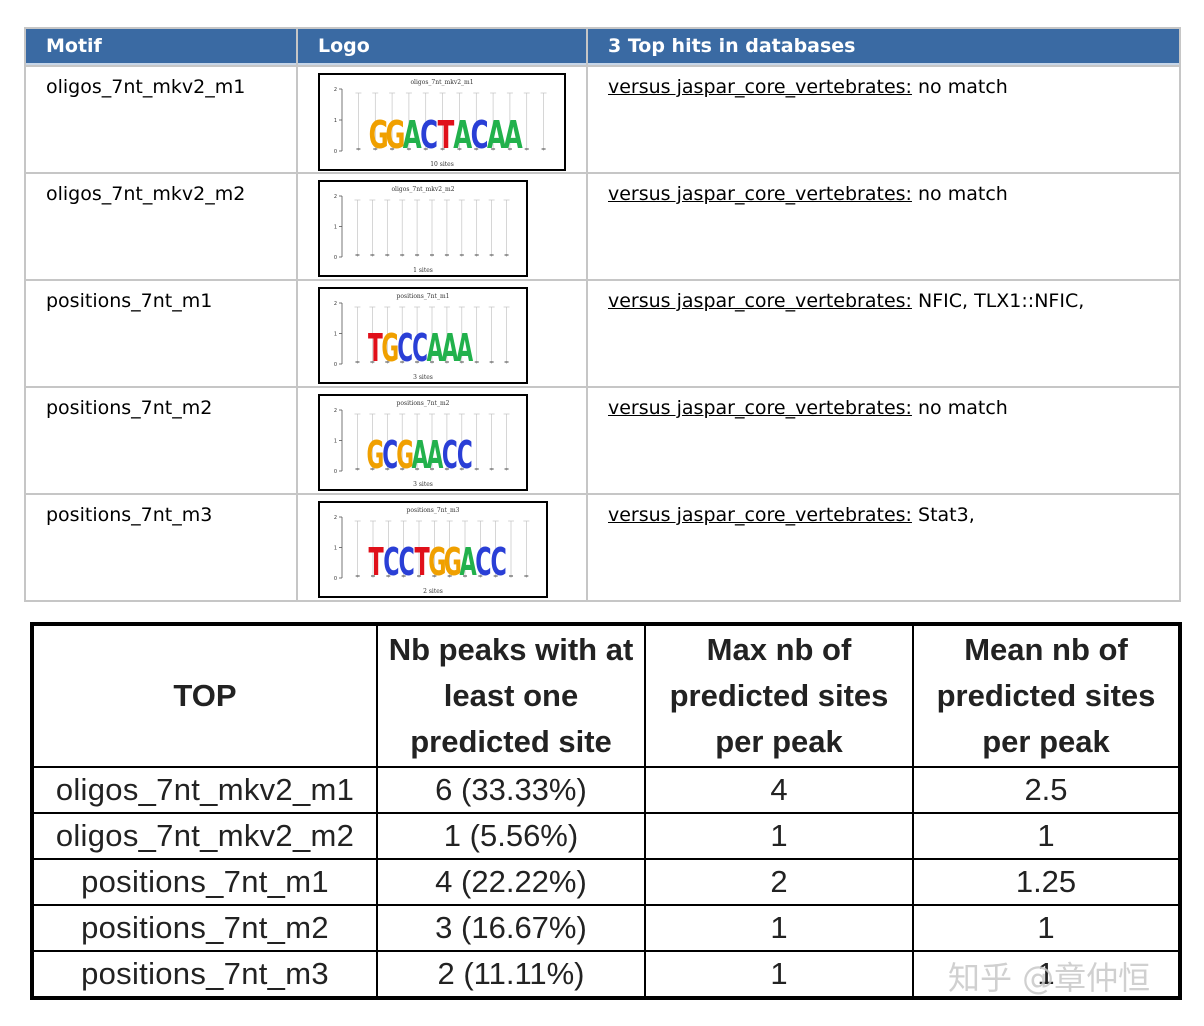  Describe the element at coordinates (442, 164) in the screenshot. I see `logo-sites: 10 sites` at that location.